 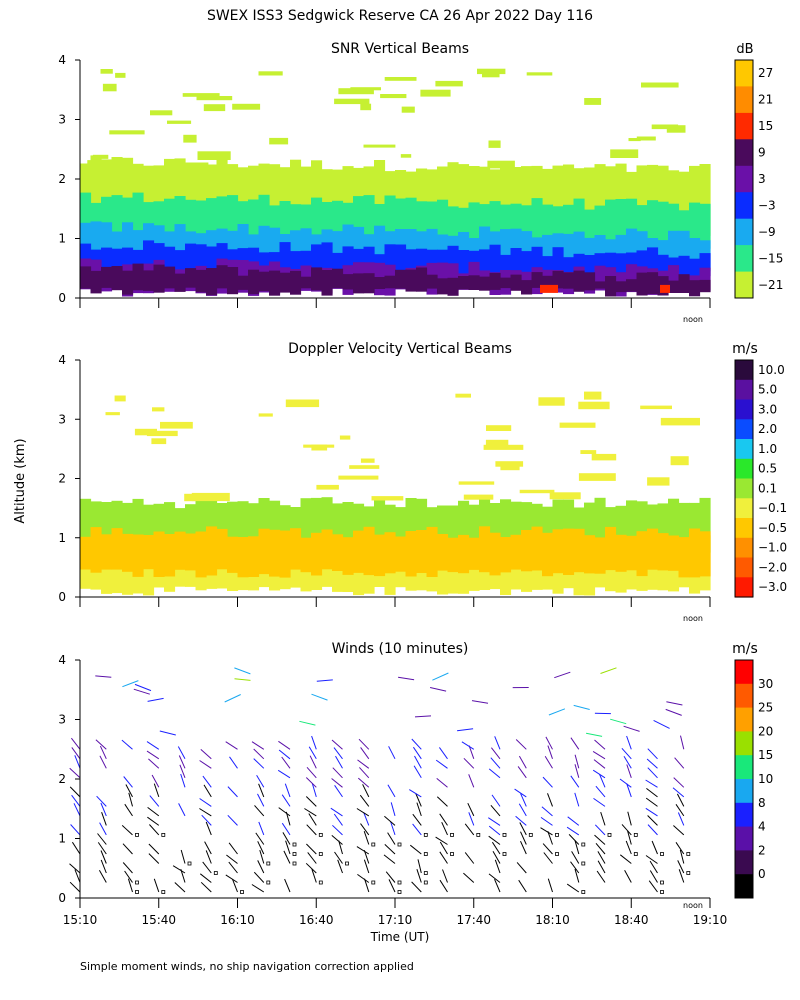 I want to click on snr-colorbar-frame, so click(x=744, y=179).